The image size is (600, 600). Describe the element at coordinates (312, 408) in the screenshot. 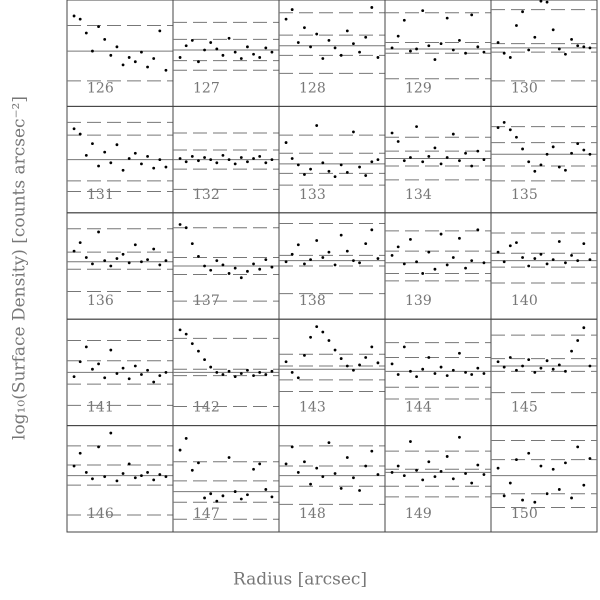

I see `panel-label: 143` at that location.